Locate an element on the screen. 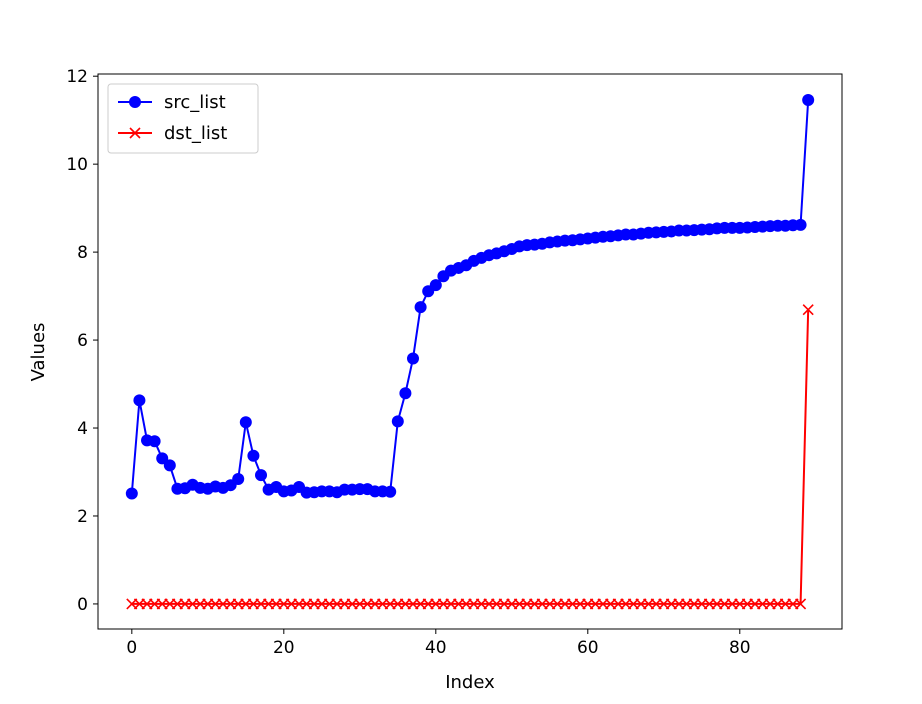 The width and height of the screenshot is (922, 704). legend-label-src: src_list is located at coordinates (195, 102).